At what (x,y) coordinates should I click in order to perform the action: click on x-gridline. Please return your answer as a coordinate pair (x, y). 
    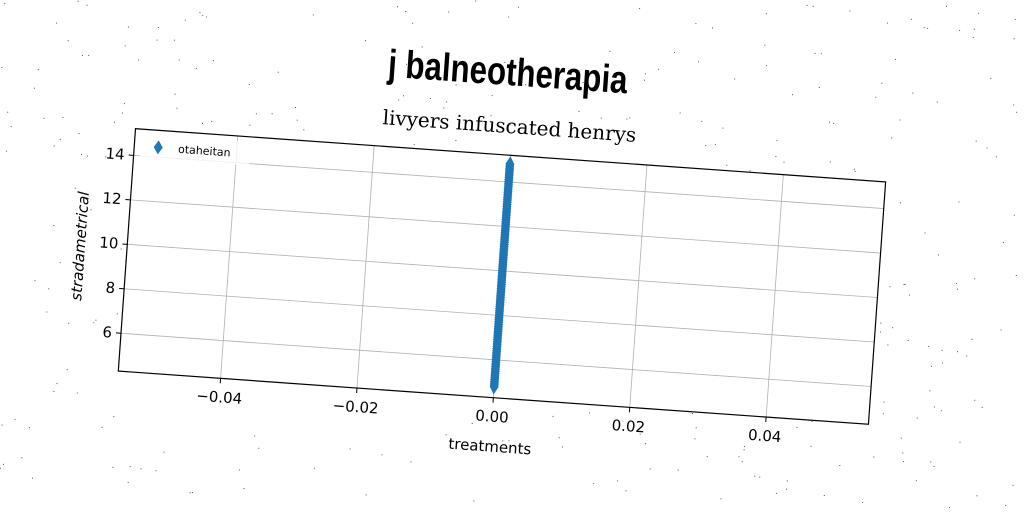
    Looking at the image, I should click on (638, 286).